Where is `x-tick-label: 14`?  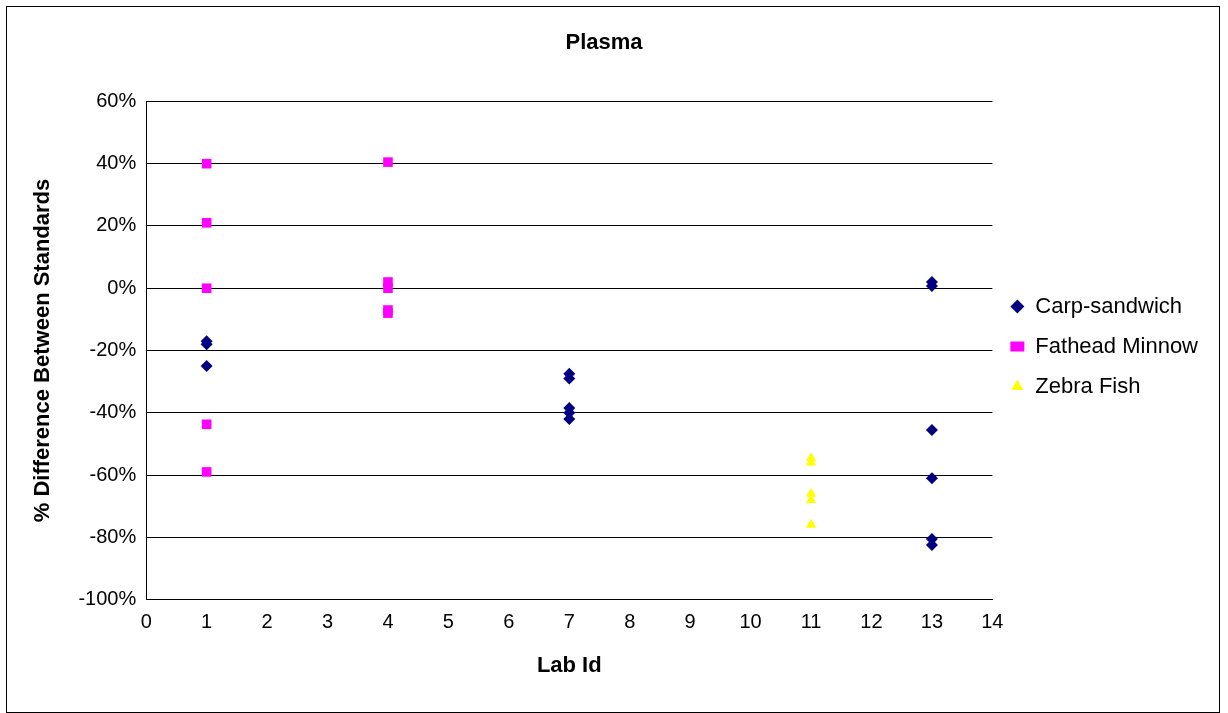
x-tick-label: 14 is located at coordinates (992, 621).